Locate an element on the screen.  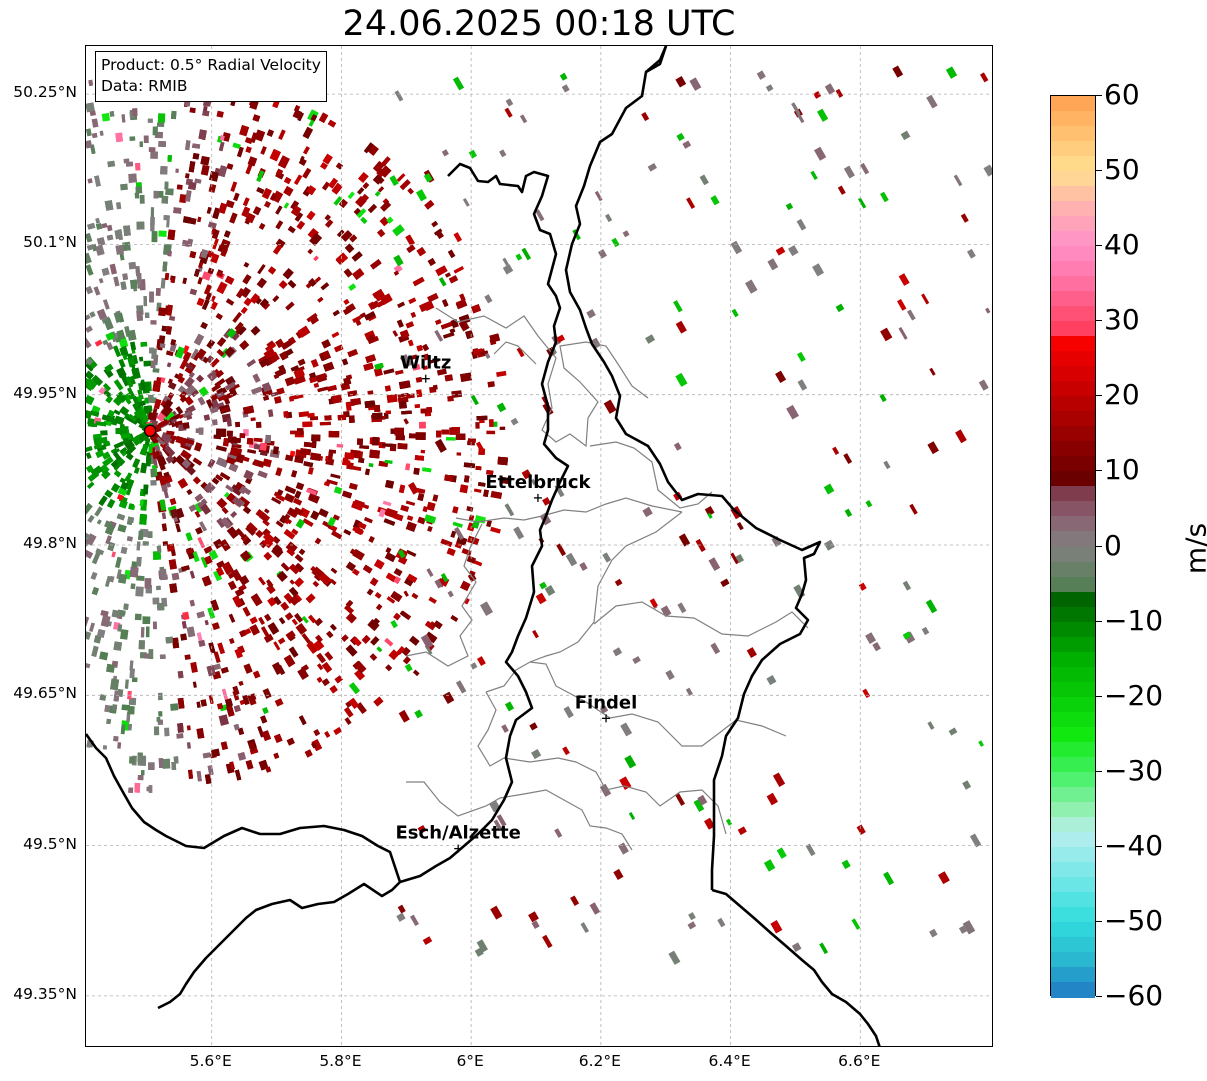
latitude-tick-label: 49.5°N is located at coordinates (50, 843).